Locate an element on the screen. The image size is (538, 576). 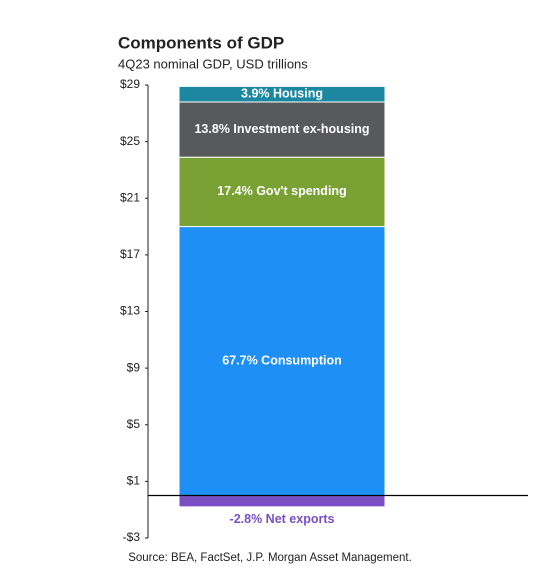
segment-label: 3.9% Housing is located at coordinates (282, 93).